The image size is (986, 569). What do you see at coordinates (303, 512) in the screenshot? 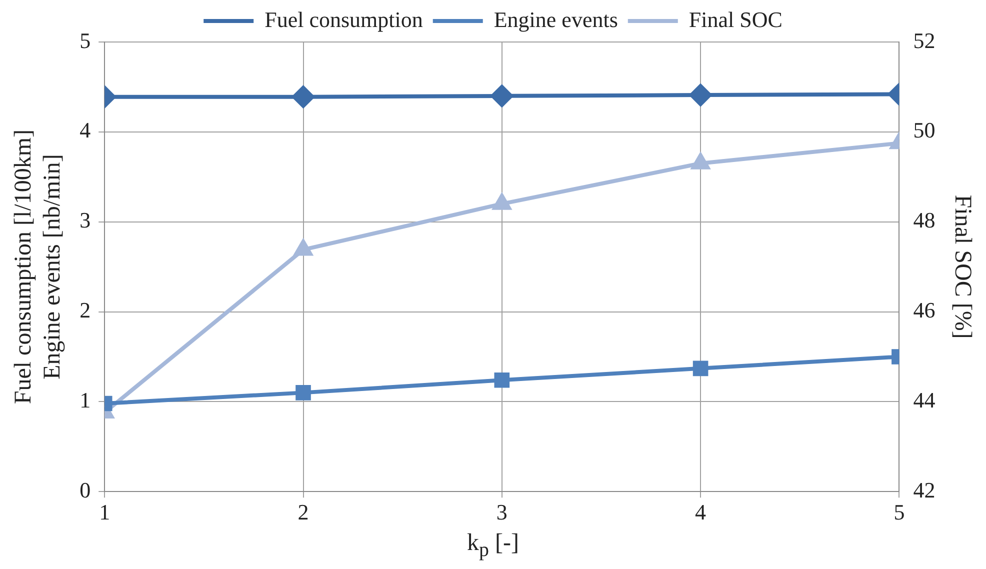
I see `x-tick-label: 2` at bounding box center [303, 512].